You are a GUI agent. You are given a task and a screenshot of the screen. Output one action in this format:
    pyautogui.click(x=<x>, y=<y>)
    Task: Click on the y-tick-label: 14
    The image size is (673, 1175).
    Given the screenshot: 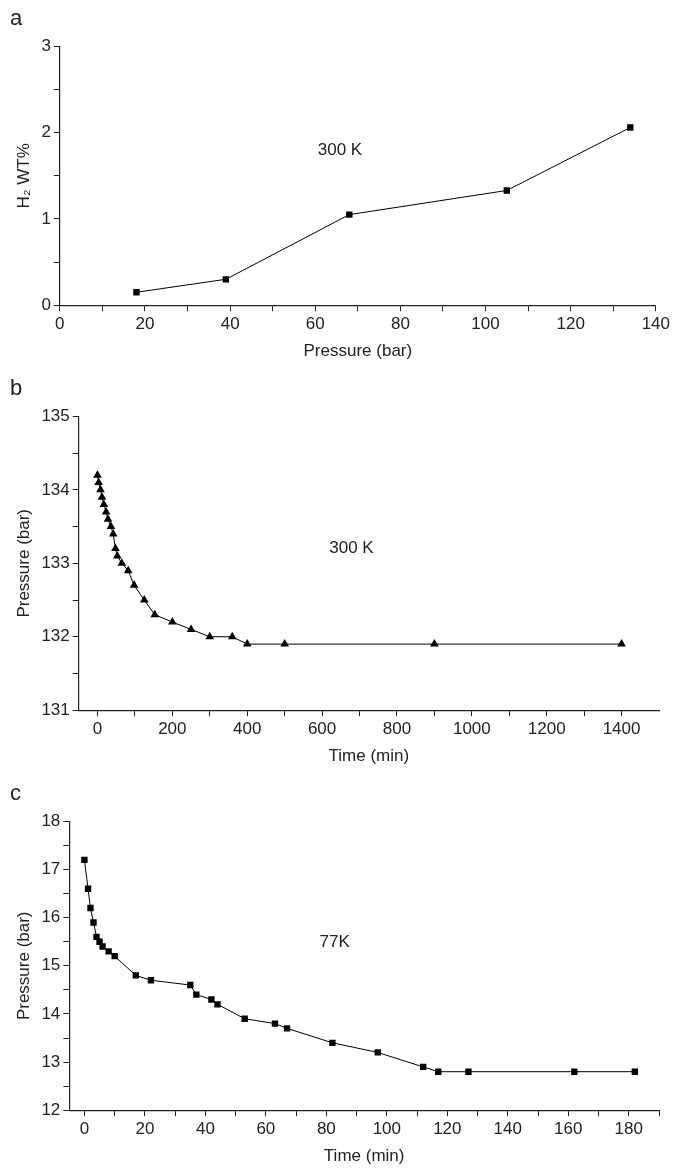 What is the action you would take?
    pyautogui.click(x=51, y=1013)
    